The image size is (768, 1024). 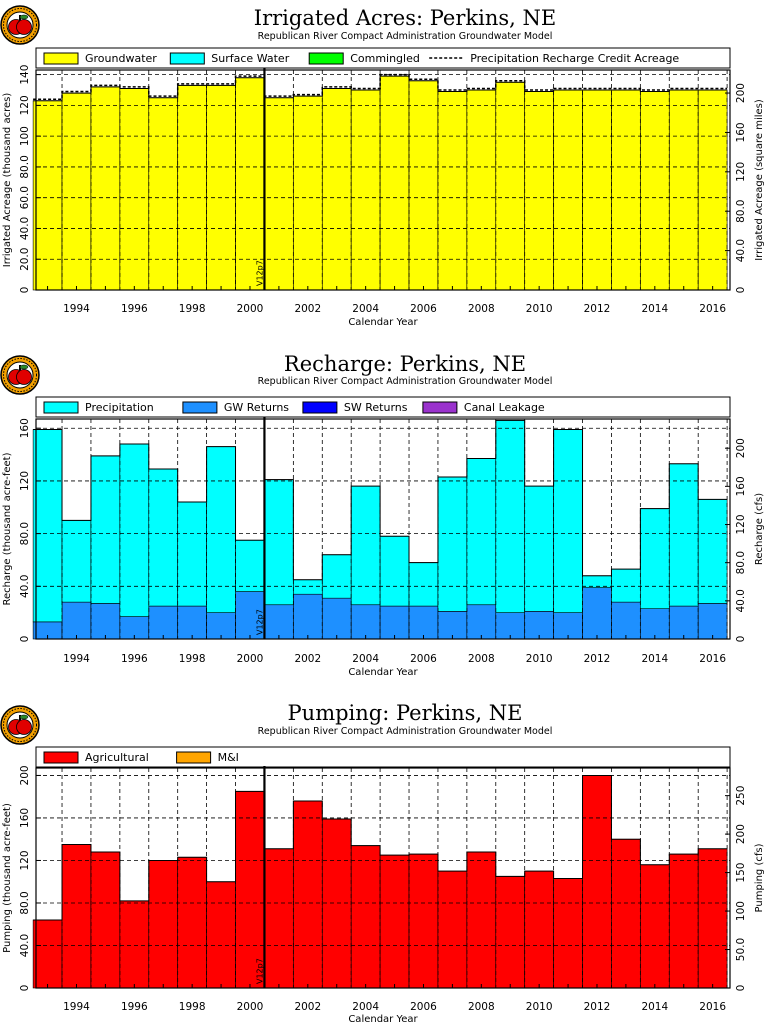 What do you see at coordinates (25, 586) in the screenshot?
I see `y-tick-label: 40.0` at bounding box center [25, 586].